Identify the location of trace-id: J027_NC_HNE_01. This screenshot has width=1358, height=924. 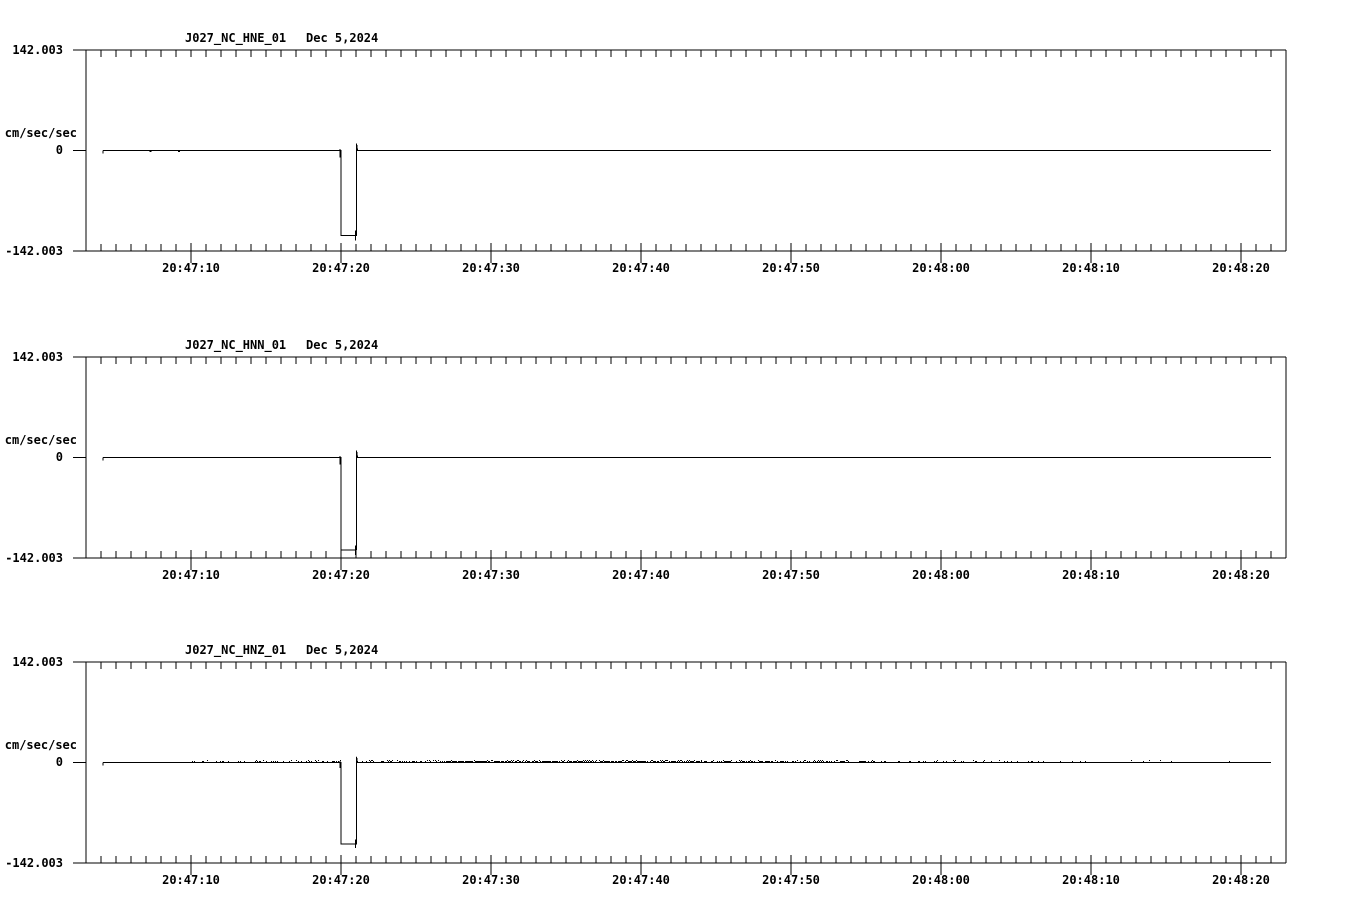
(236, 38).